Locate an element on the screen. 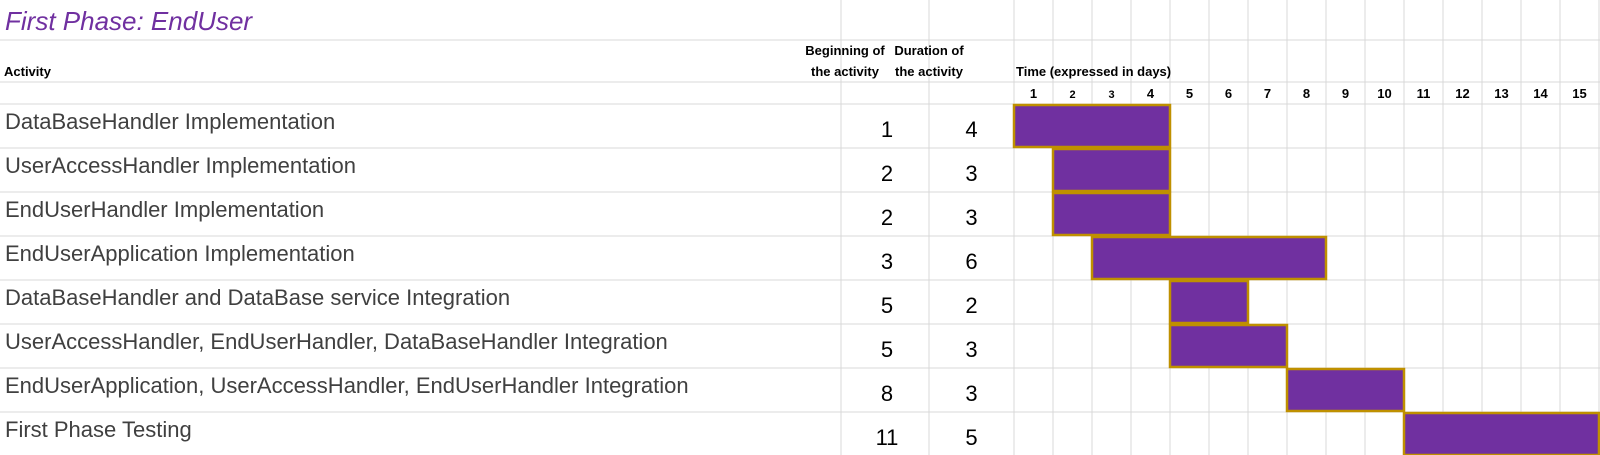 The image size is (1600, 455). duration-value: 2 is located at coordinates (971, 305).